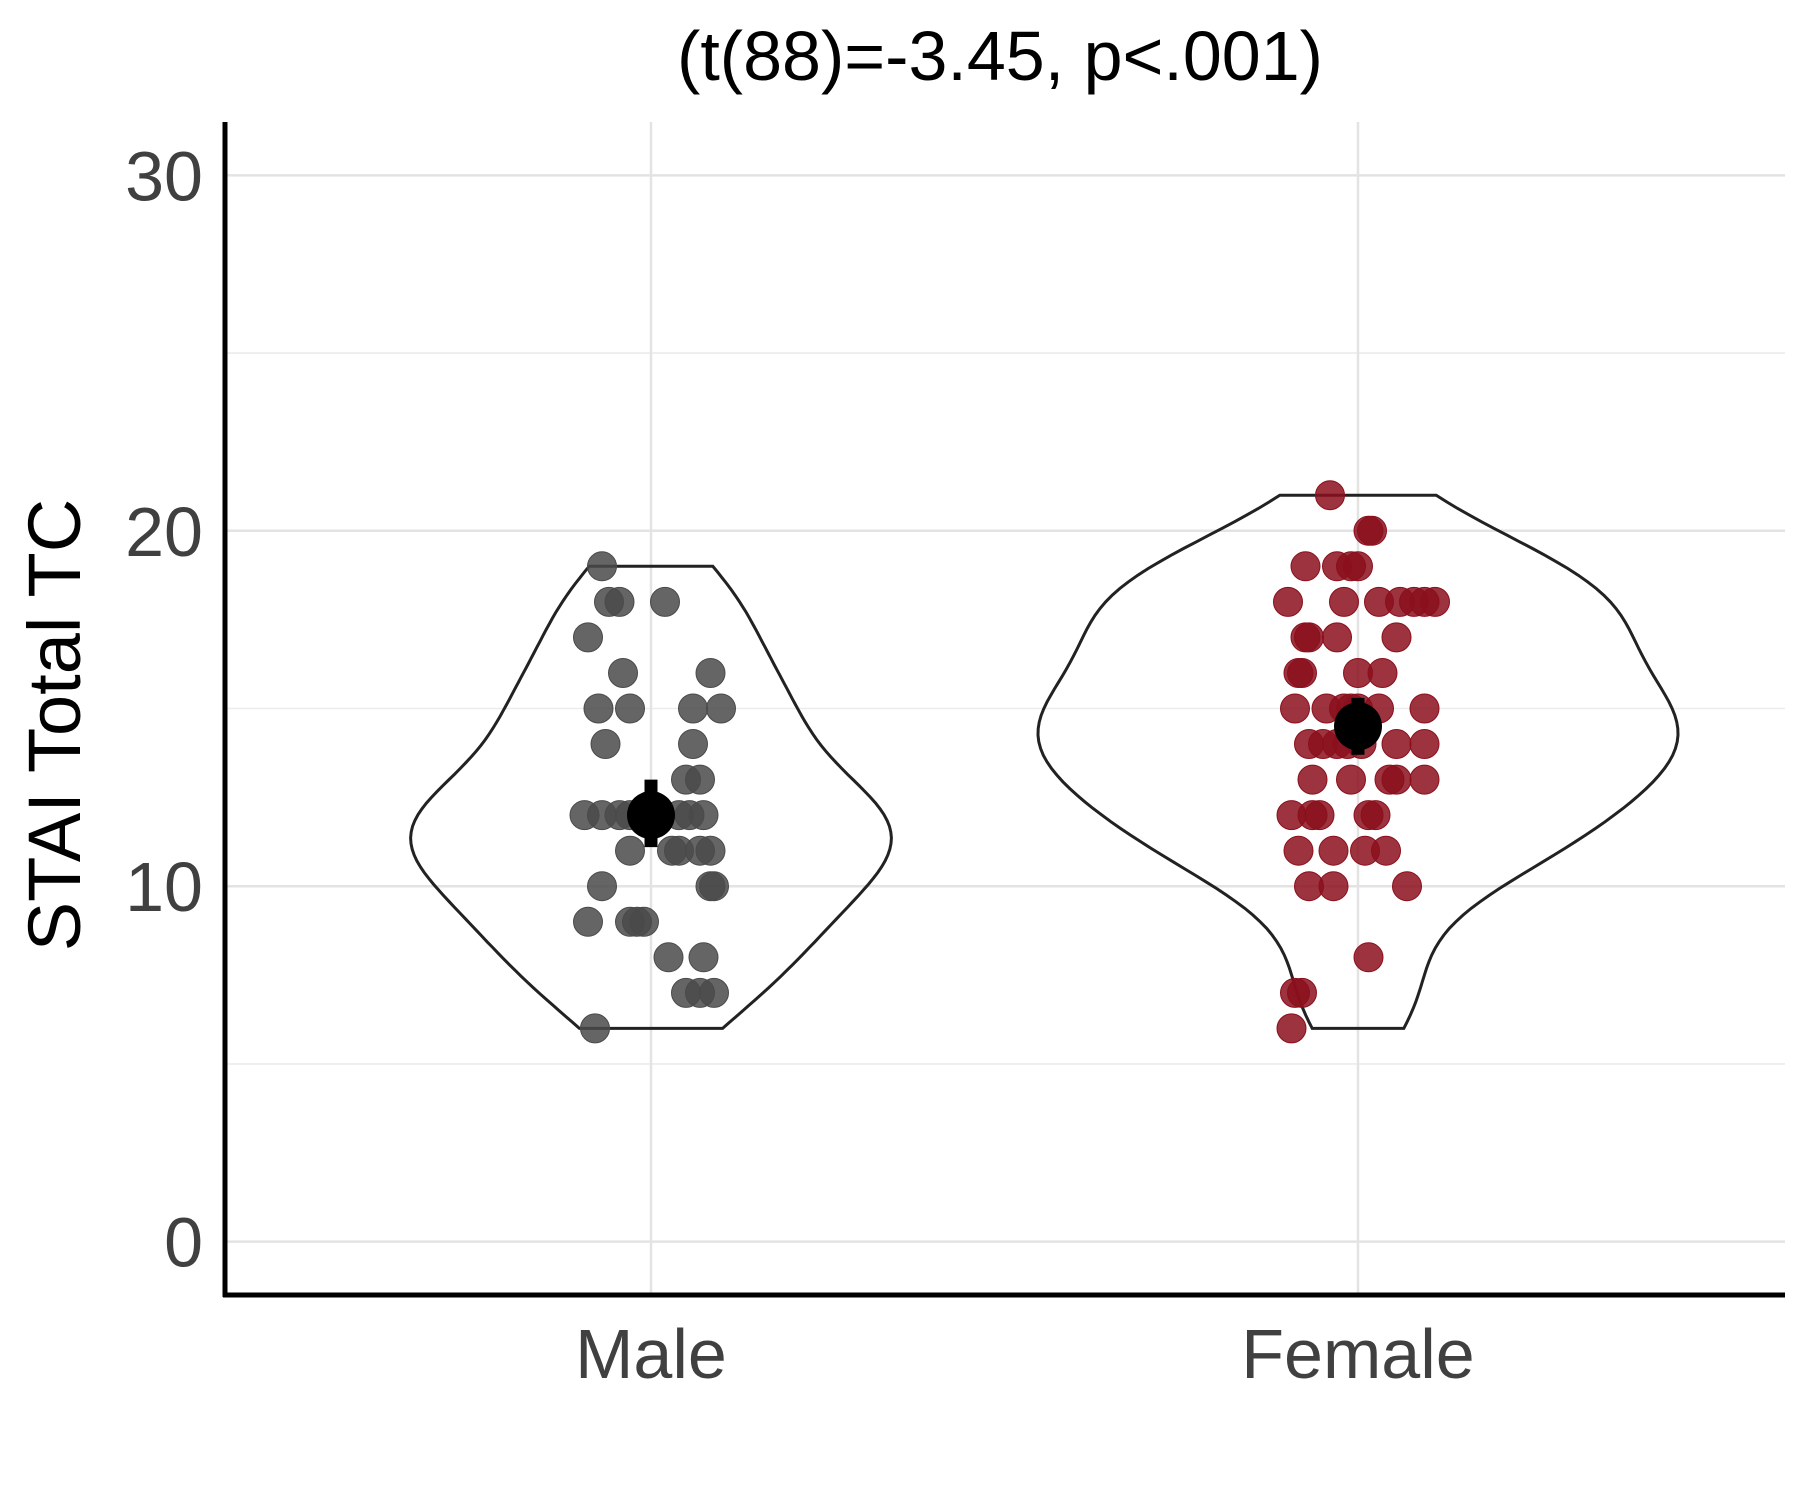  What do you see at coordinates (164, 532) in the screenshot?
I see `y-tick-label: 20` at bounding box center [164, 532].